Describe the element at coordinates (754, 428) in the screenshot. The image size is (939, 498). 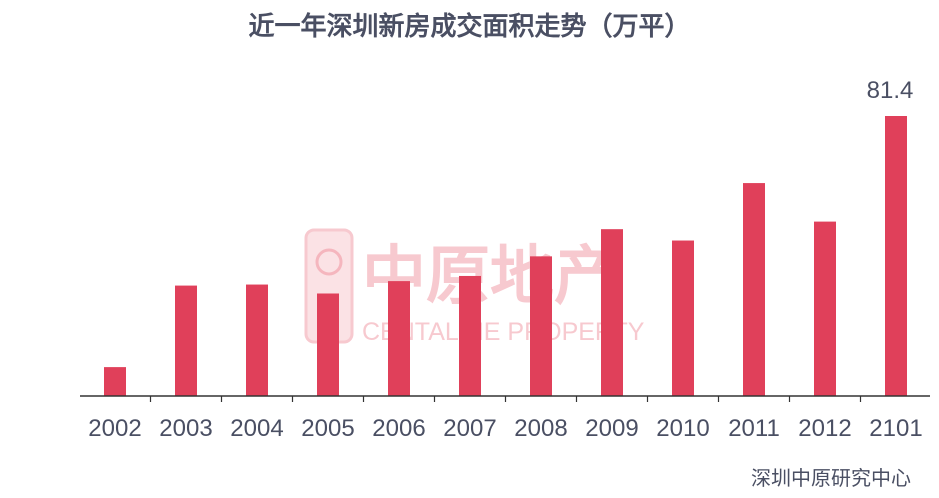
I see `x-tick-label: 2011` at that location.